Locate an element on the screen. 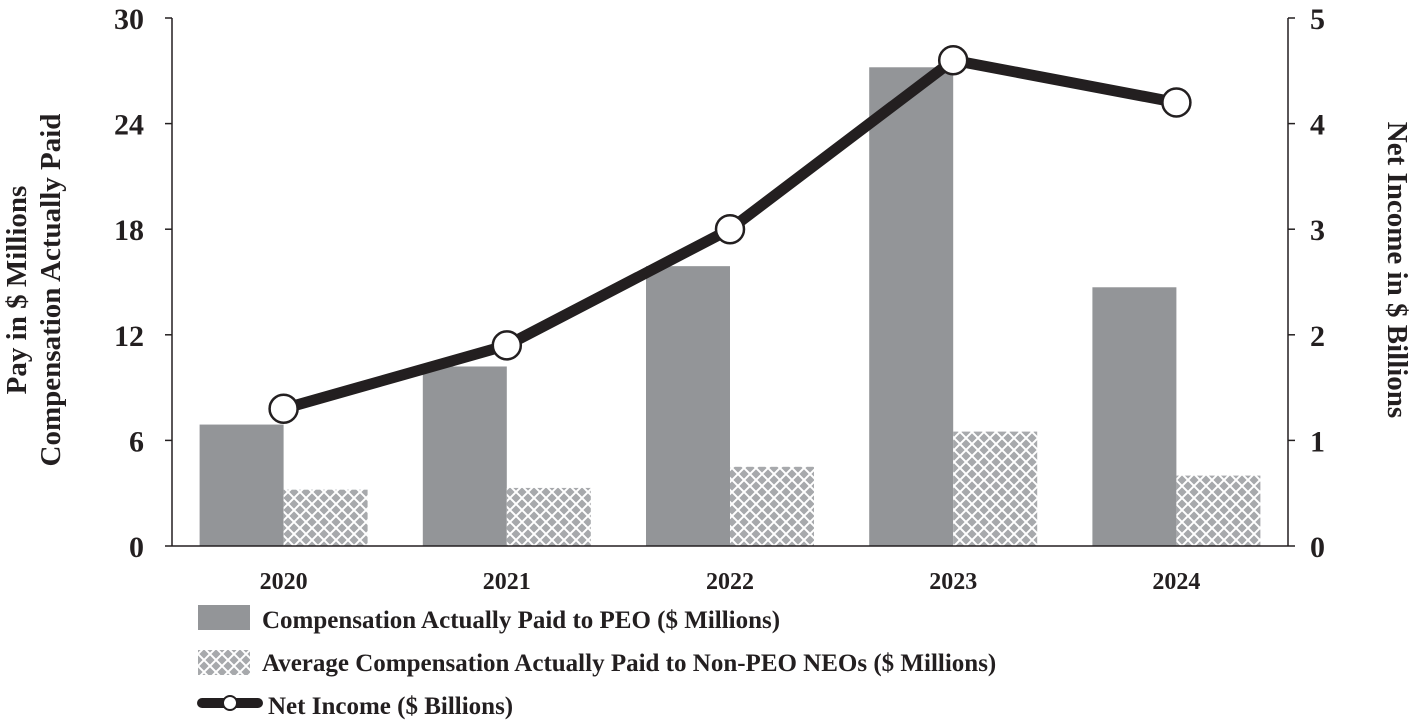 Image resolution: width=1414 pixels, height=725 pixels. bar-peo-2022 is located at coordinates (688, 406).